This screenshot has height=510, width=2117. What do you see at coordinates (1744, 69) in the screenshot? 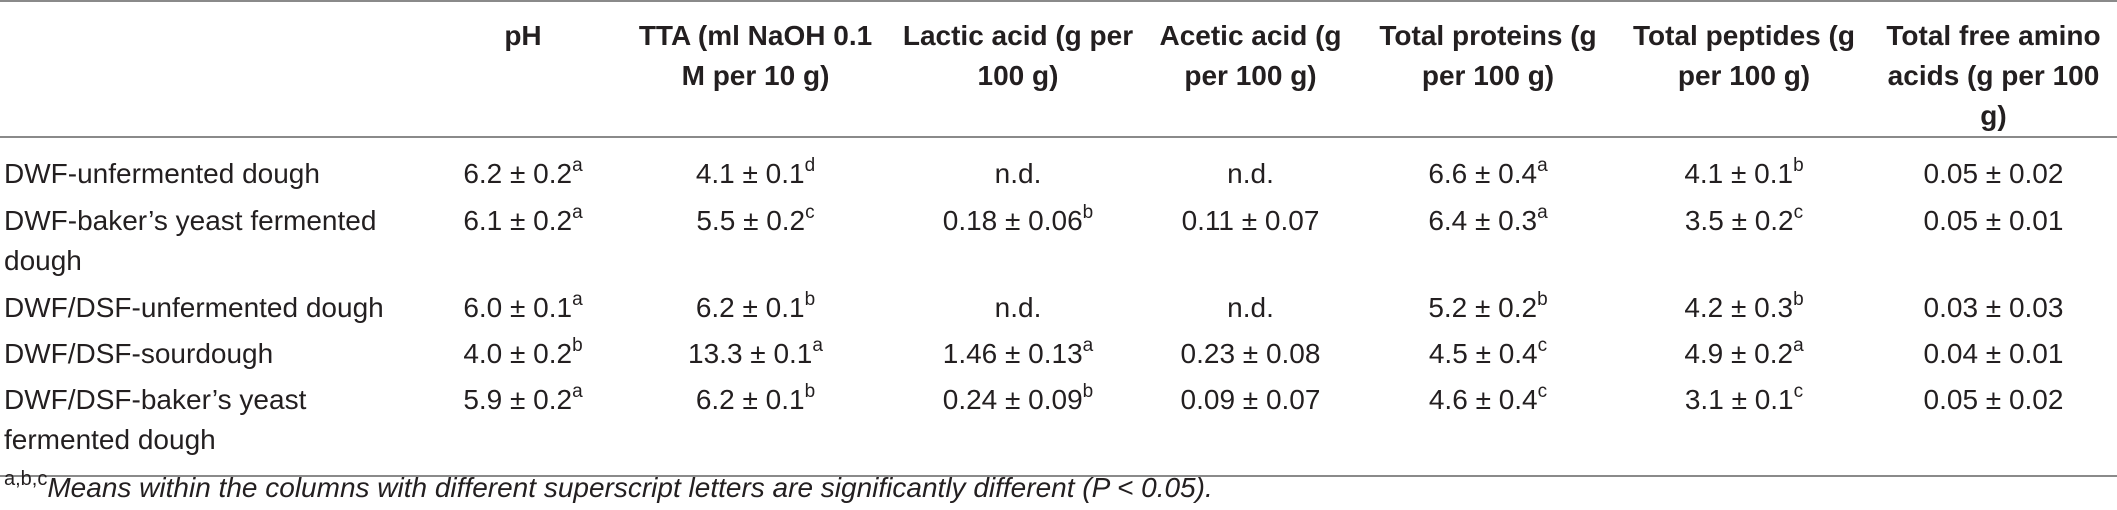
I see `header-total-peptides: Total peptides (g per 100 g)` at bounding box center [1744, 69].